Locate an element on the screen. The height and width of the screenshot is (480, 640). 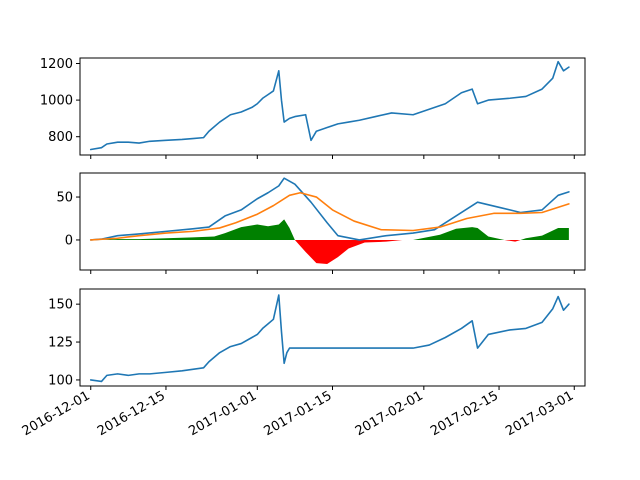
y-tick-label: 100 is located at coordinates (60, 380).